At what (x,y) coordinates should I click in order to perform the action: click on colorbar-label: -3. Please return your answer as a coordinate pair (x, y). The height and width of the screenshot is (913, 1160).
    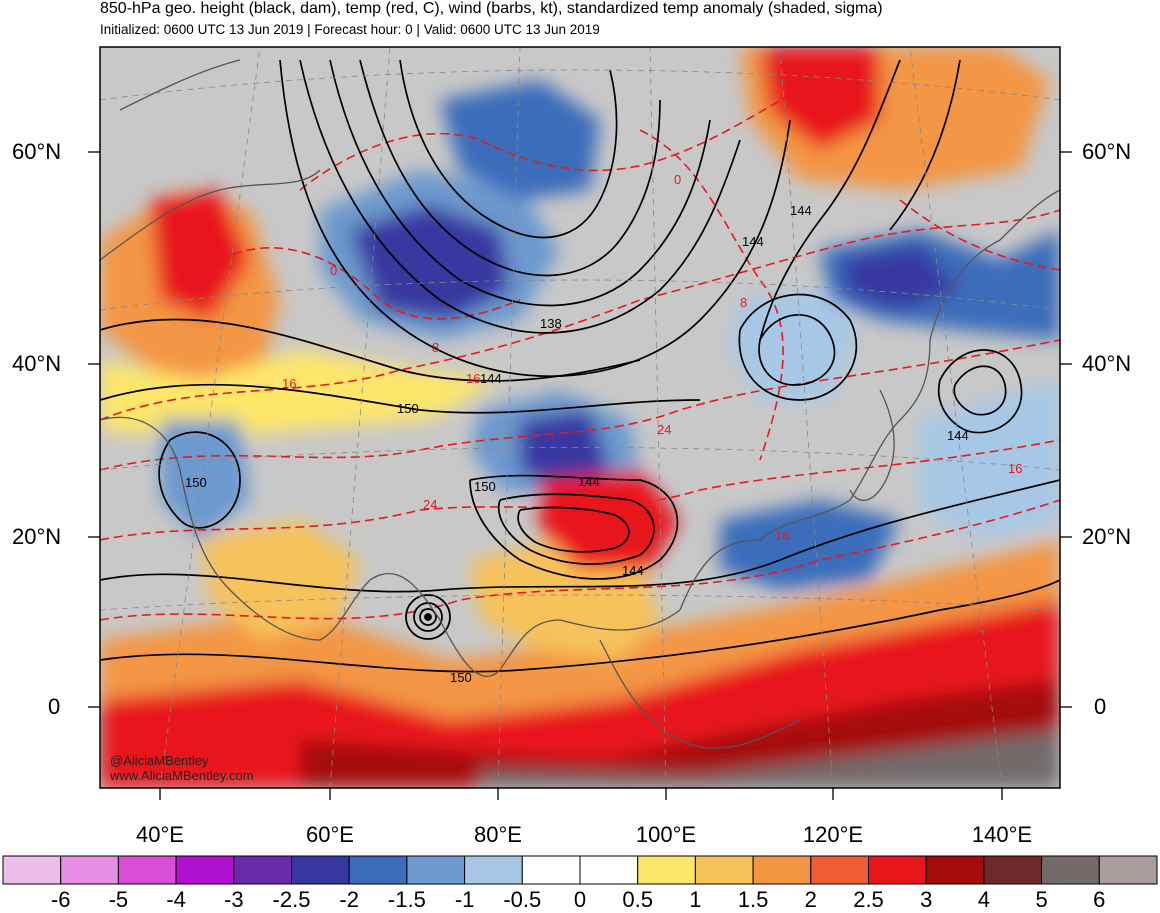
    Looking at the image, I should click on (234, 899).